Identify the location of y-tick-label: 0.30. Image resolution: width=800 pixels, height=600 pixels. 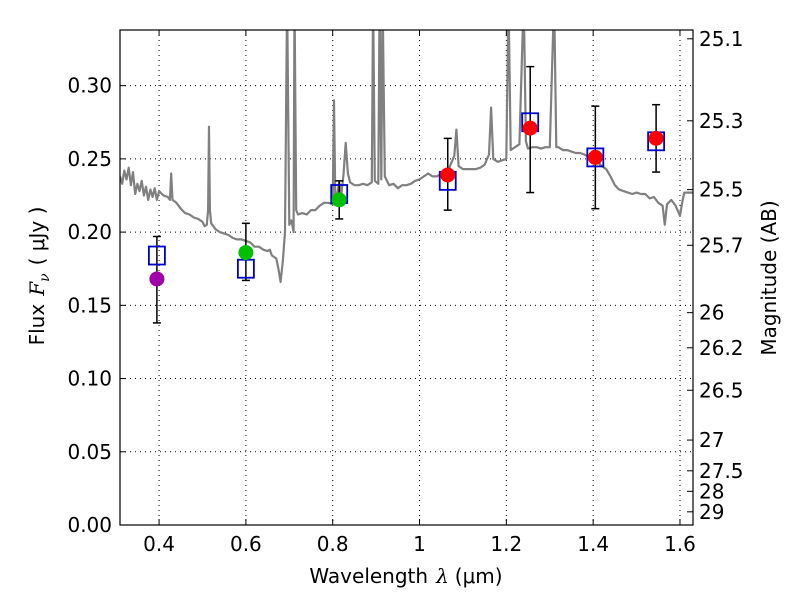
(89, 86).